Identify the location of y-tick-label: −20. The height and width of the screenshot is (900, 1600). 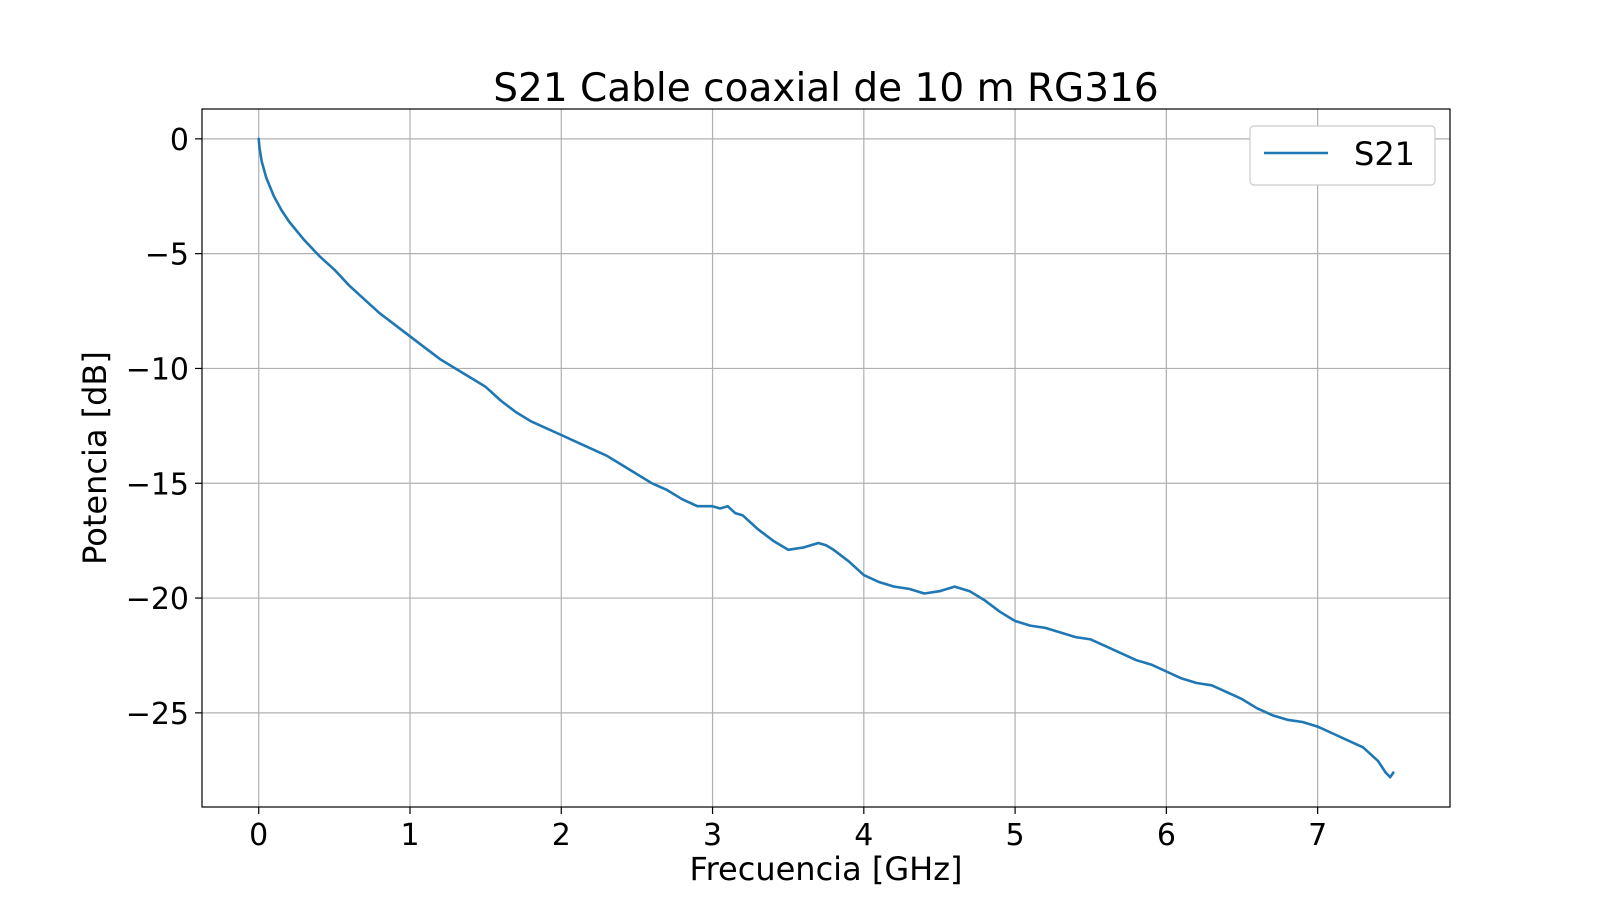
(157, 599).